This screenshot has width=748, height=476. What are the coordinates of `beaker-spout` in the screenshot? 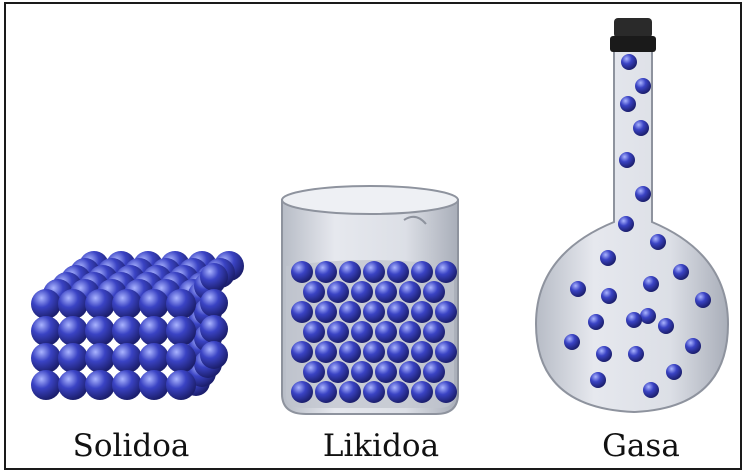 It's located at (415, 220).